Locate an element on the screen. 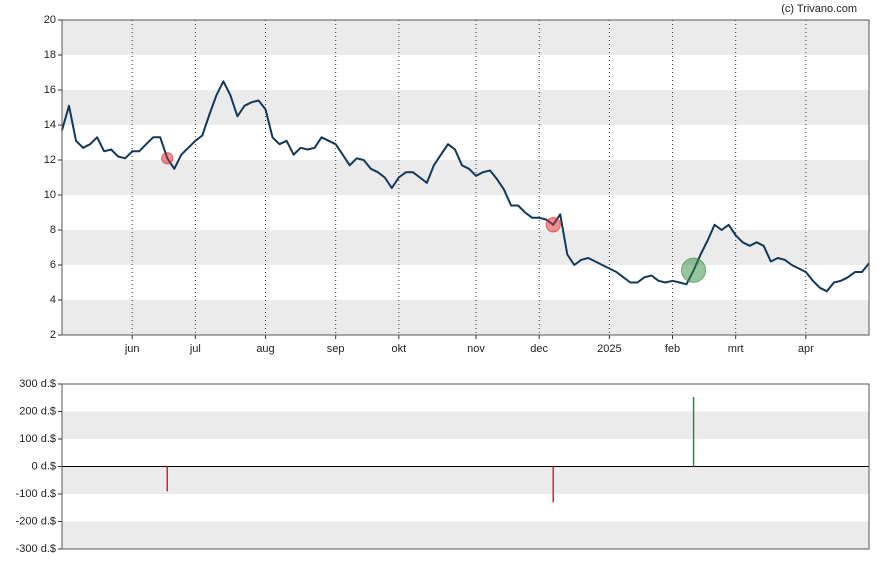  y-tick-label: -200 d.$ is located at coordinates (36, 521).